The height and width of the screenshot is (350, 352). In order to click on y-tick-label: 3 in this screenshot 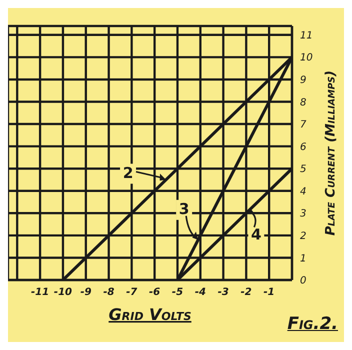, I will do `click(303, 214)`.